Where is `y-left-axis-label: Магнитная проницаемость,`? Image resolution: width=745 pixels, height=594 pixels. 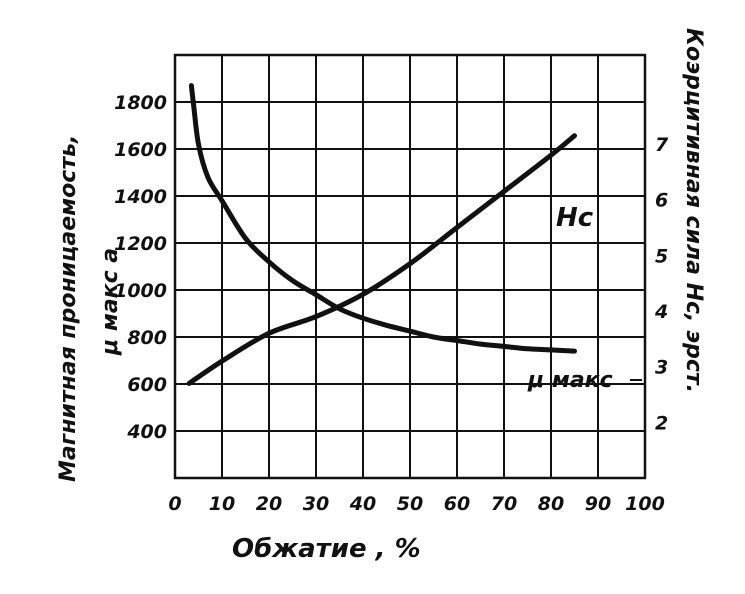
y-left-axis-label: Магнитная проницаемость, is located at coordinates (68, 308).